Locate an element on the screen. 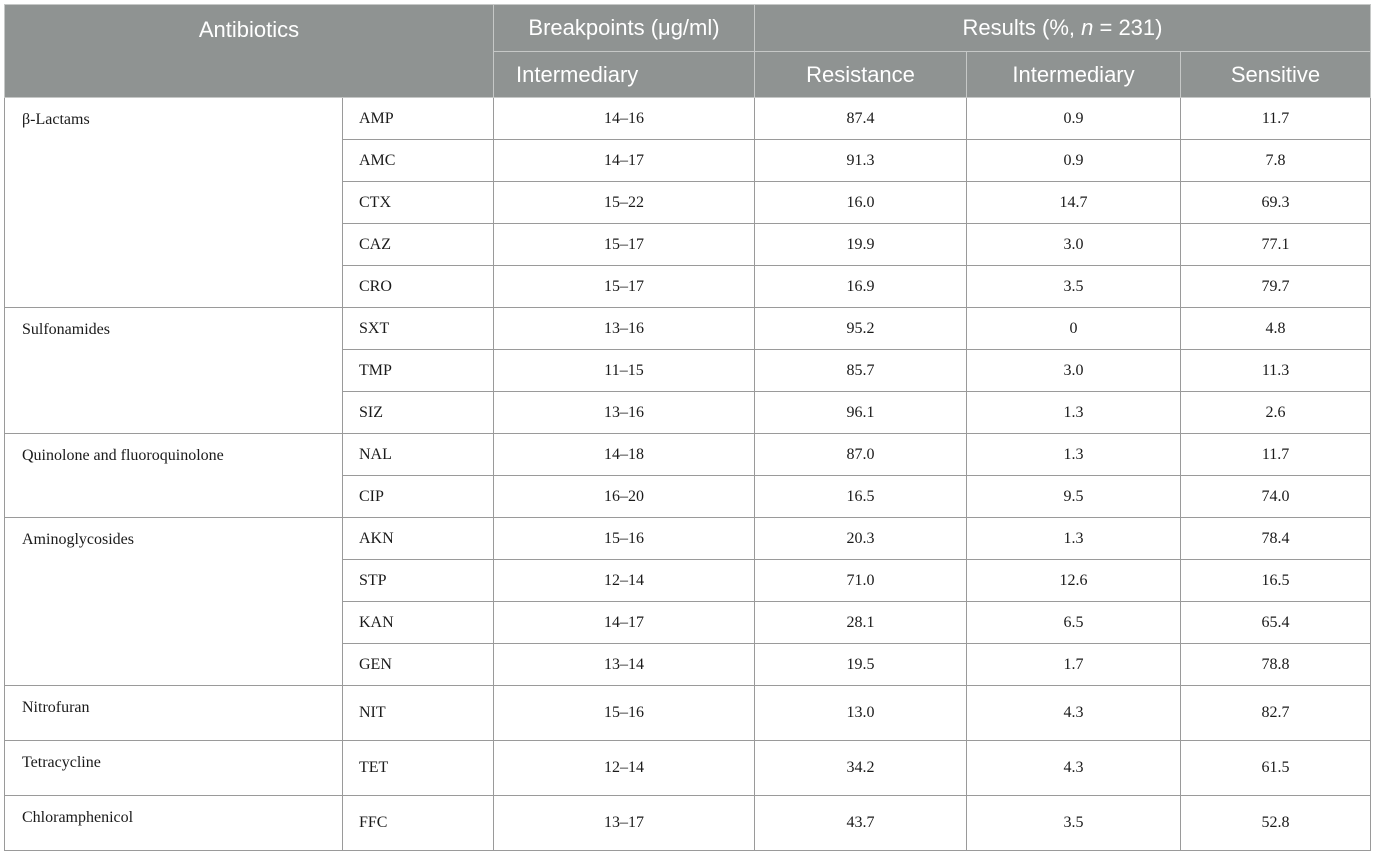  resistance-cell: 19.9 is located at coordinates (860, 244).